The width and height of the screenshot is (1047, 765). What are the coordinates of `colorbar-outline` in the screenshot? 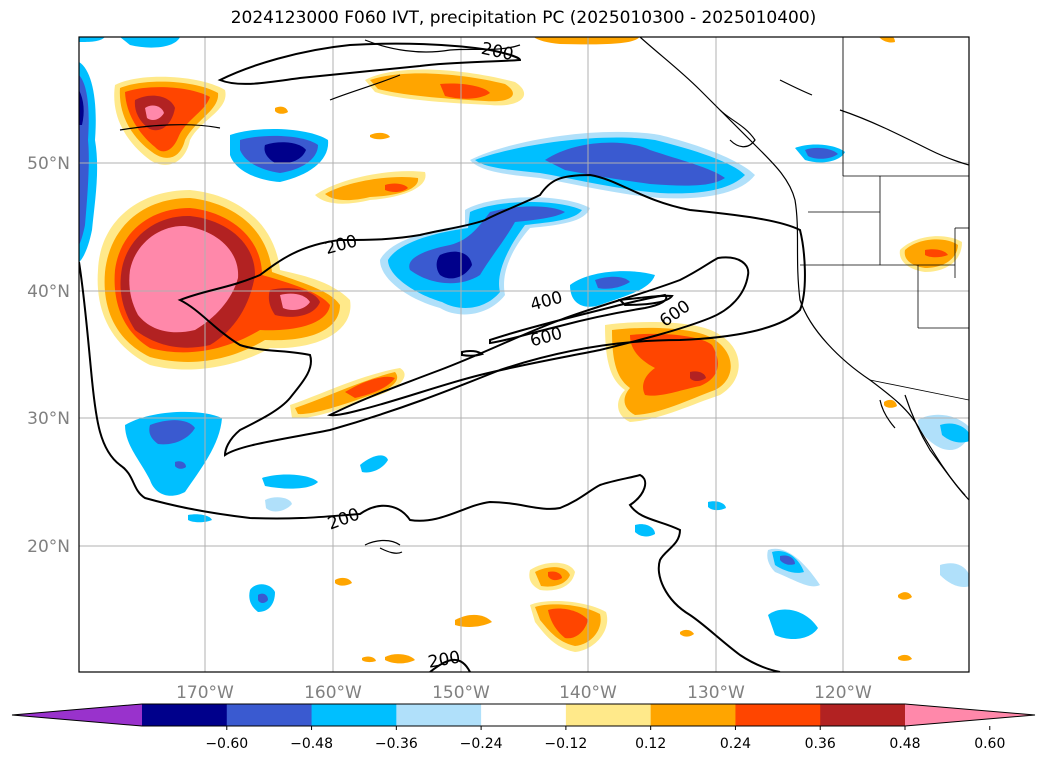 It's located at (523, 715).